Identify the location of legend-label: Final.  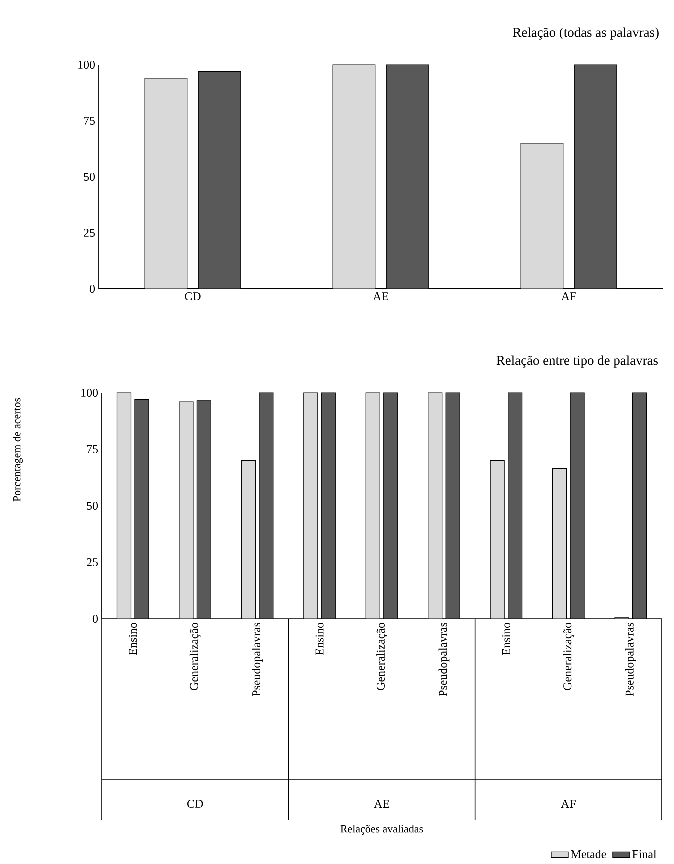
(644, 854).